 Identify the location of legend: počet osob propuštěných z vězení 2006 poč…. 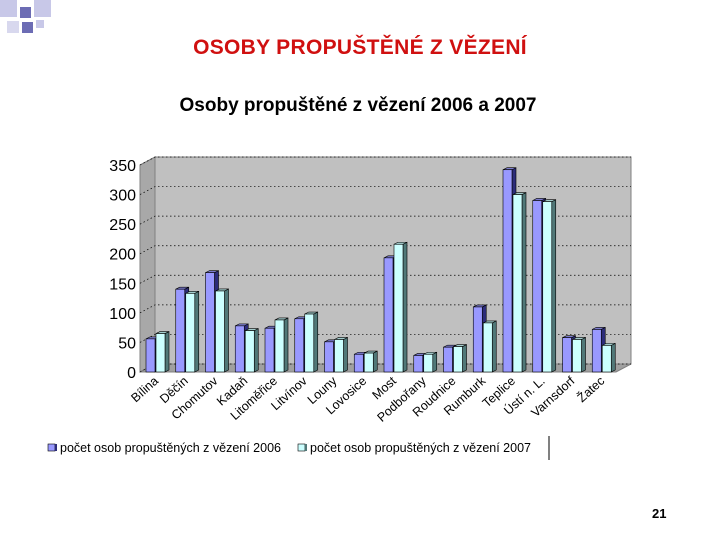
(298, 448).